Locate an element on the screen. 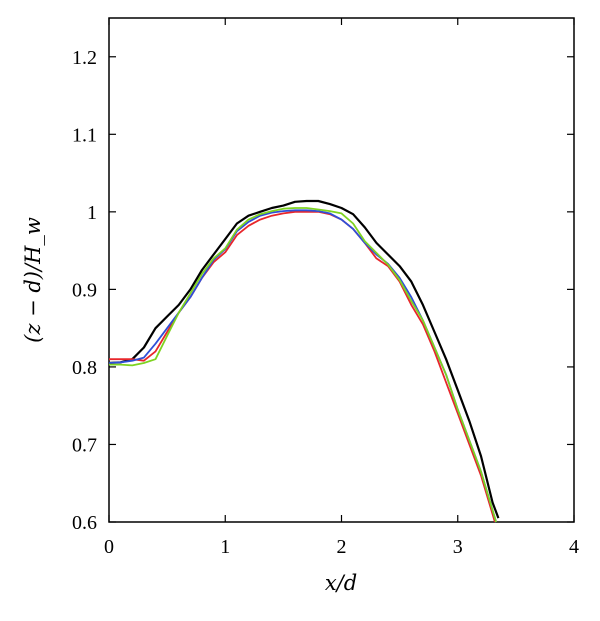 The image size is (600, 621). x-tick-label: 3 is located at coordinates (458, 547).